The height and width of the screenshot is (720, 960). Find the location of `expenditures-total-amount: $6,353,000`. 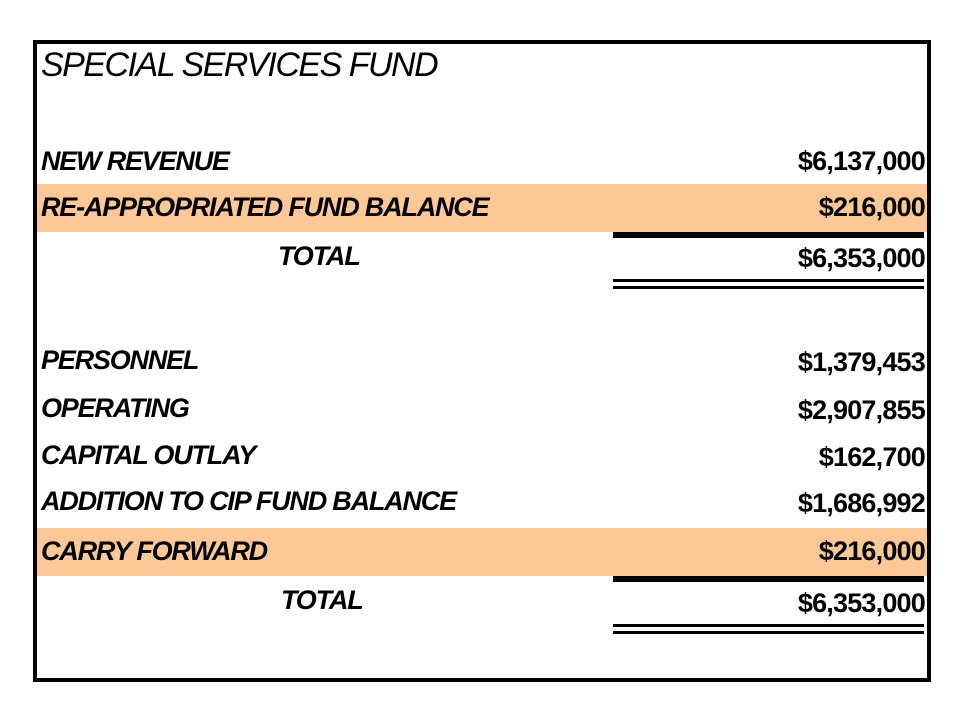

expenditures-total-amount: $6,353,000 is located at coordinates (861, 603).